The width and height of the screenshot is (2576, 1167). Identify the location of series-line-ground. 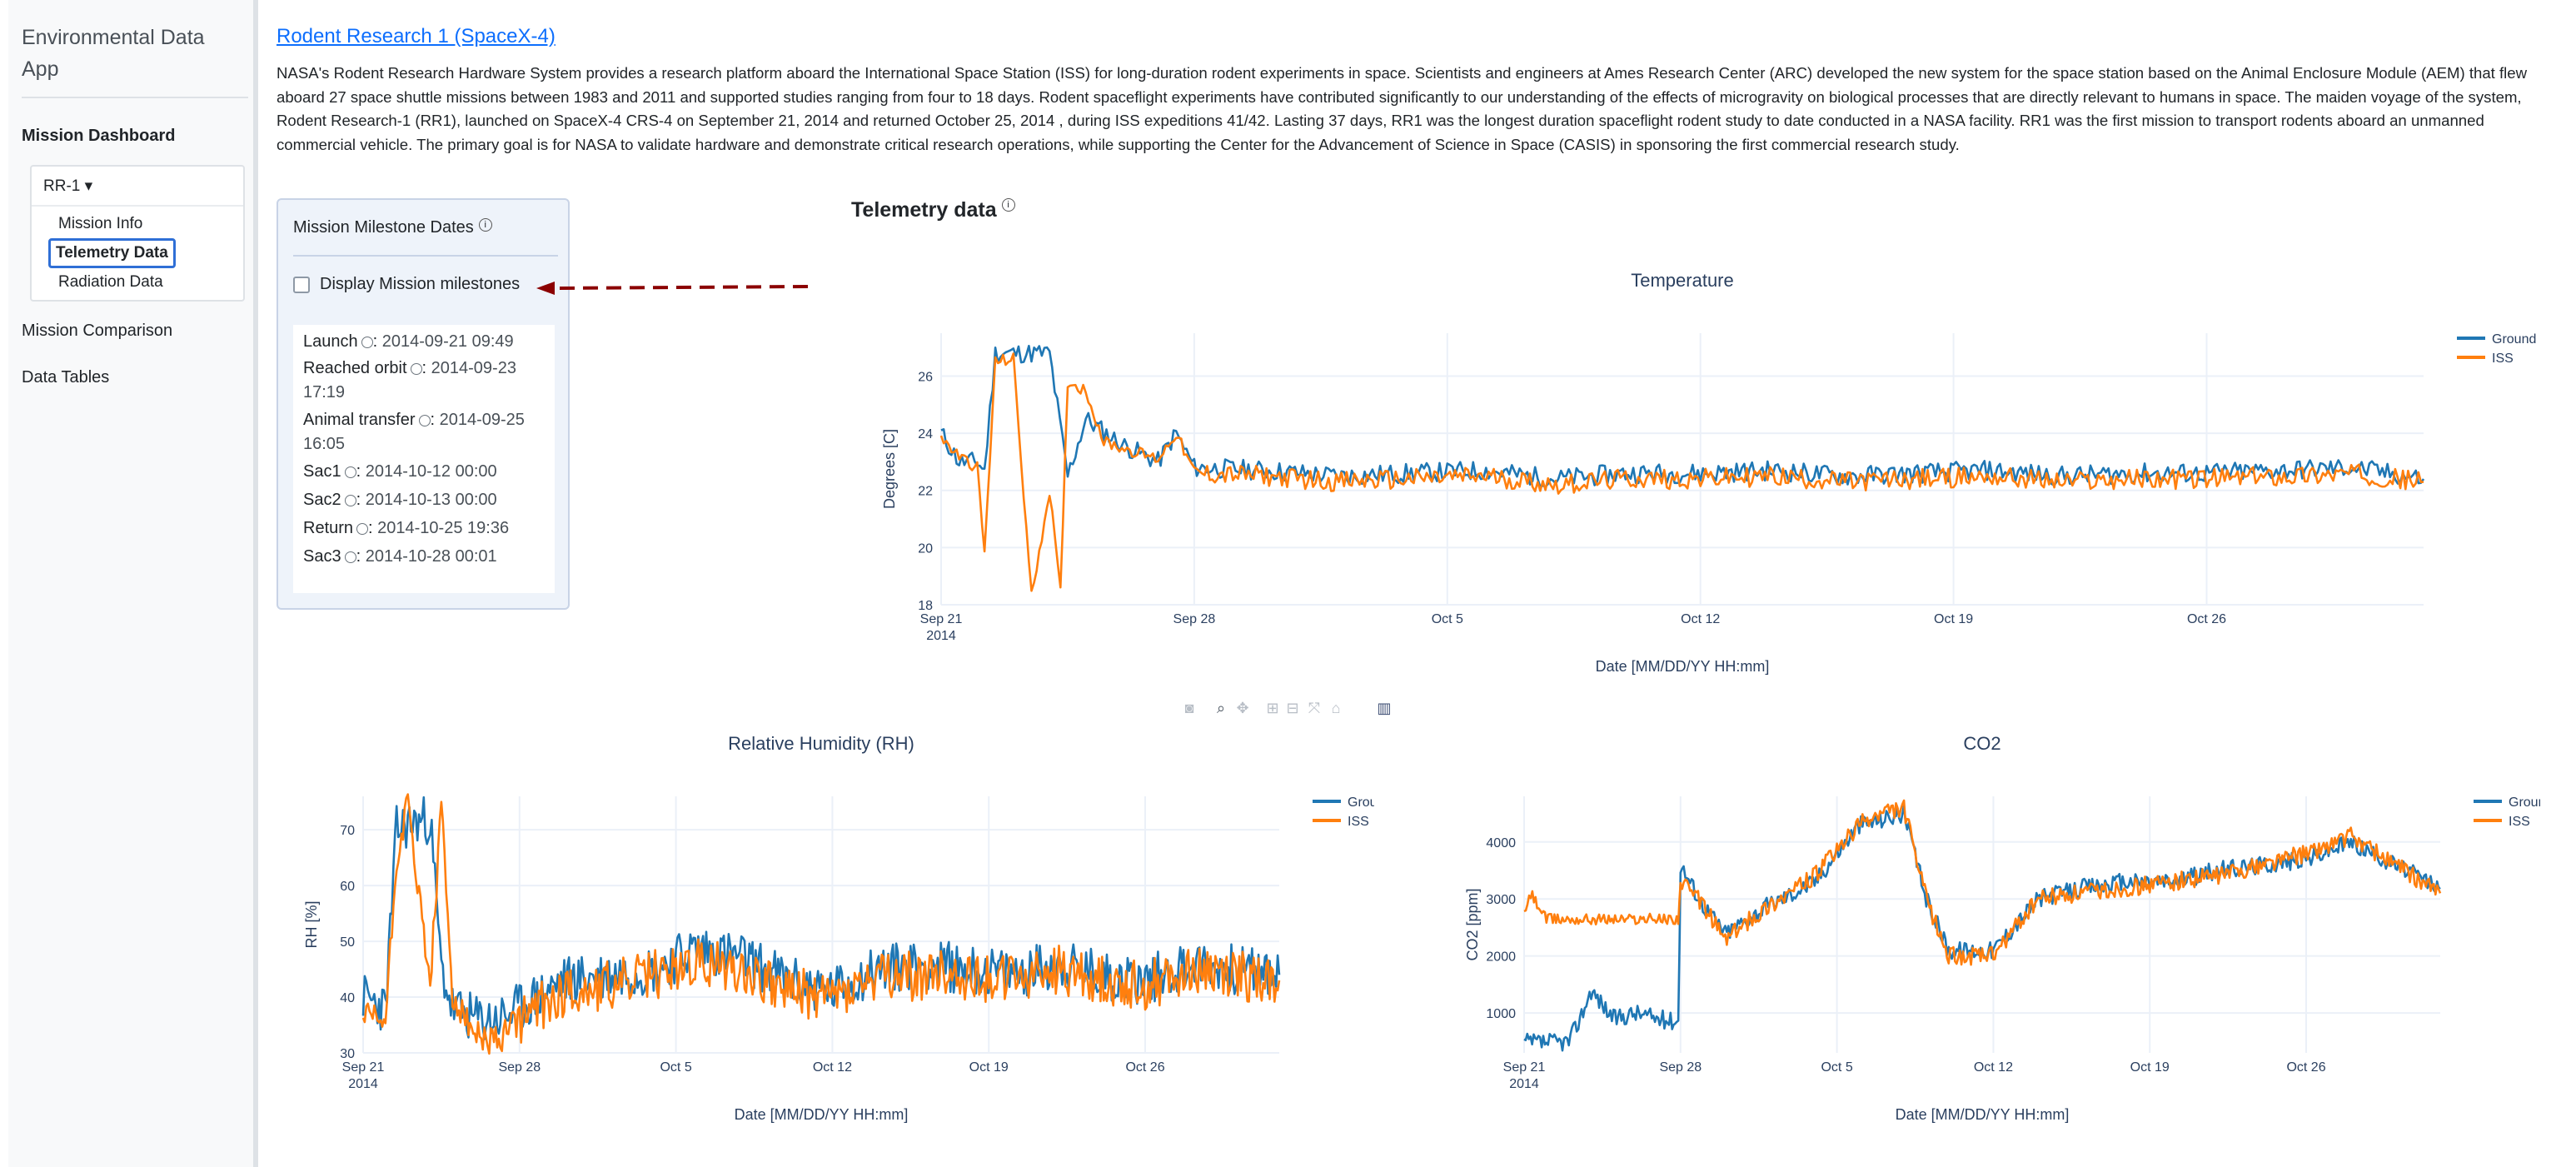
(1682, 416).